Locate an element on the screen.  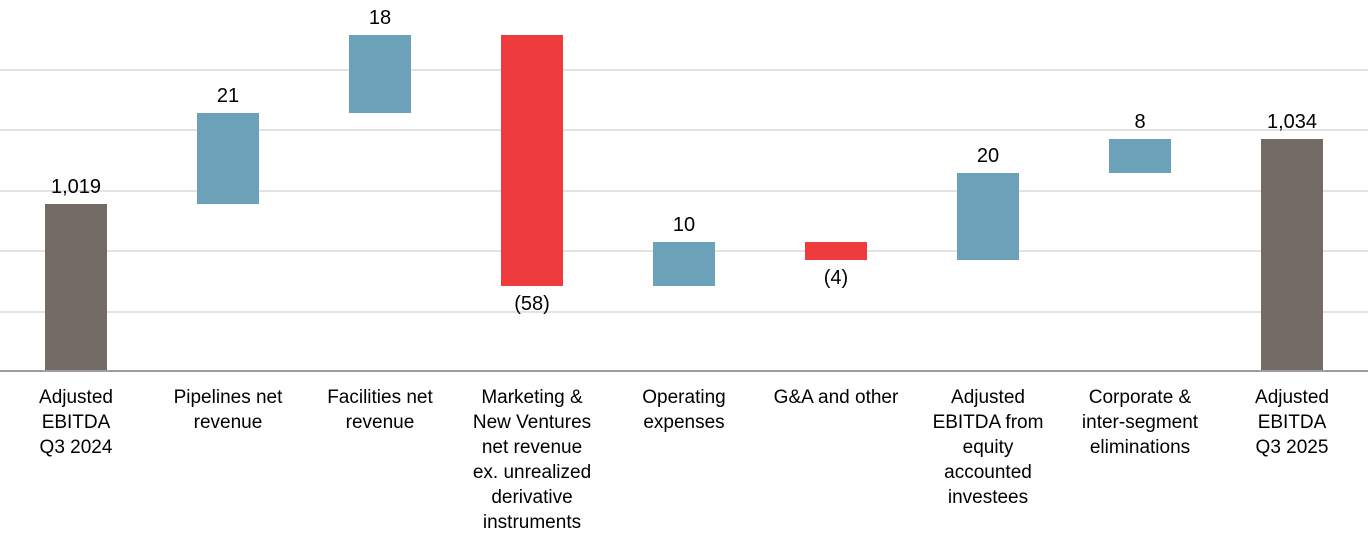
data-label-operating-expenses: 10 is located at coordinates (684, 225).